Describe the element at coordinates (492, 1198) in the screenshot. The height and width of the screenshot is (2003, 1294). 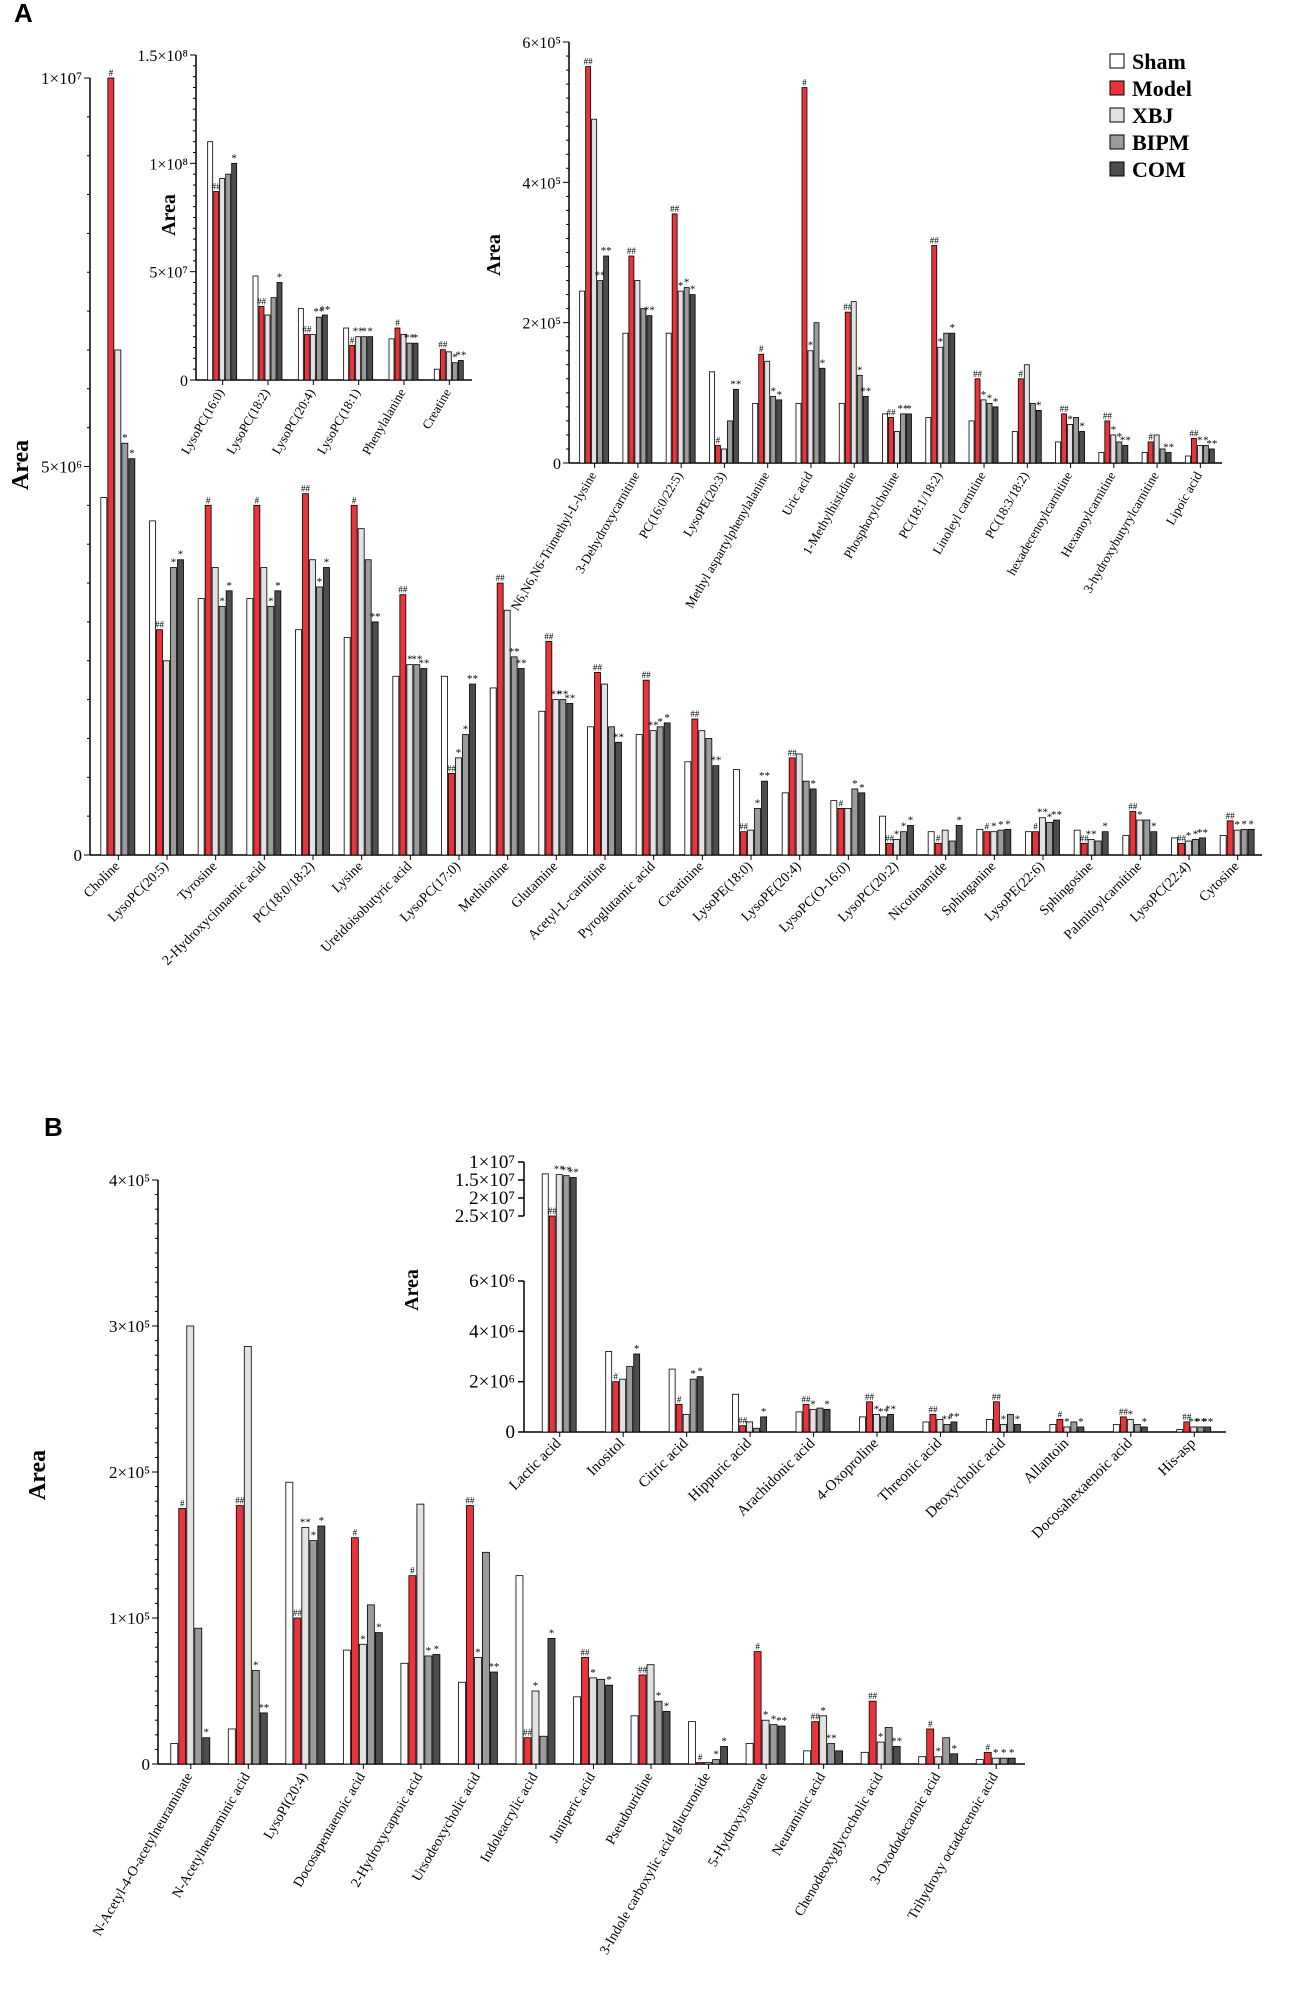
I see `y-tick-label: 2×10⁷` at that location.